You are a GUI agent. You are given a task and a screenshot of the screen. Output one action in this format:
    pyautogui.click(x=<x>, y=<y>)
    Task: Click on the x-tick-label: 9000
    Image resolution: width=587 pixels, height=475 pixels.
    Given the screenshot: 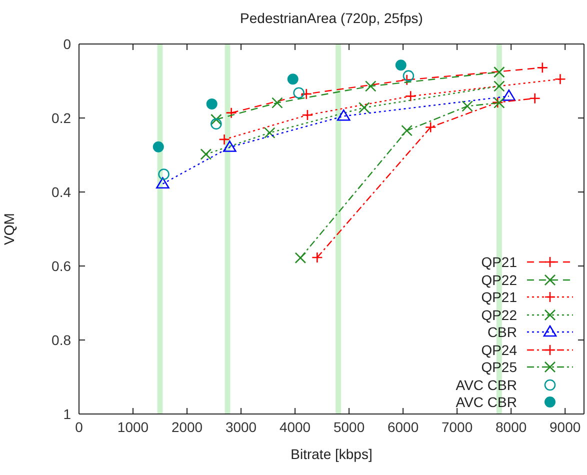 What is the action you would take?
    pyautogui.click(x=565, y=426)
    